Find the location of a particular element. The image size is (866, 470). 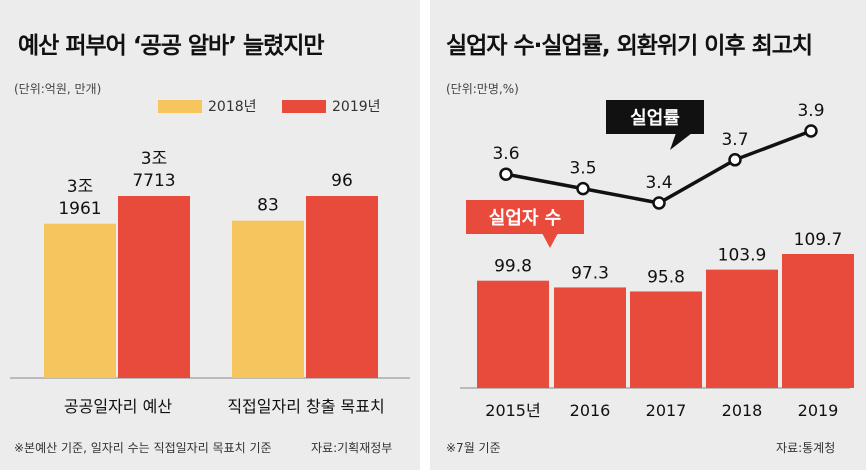

x-tick-label-4: 2018 is located at coordinates (742, 410).